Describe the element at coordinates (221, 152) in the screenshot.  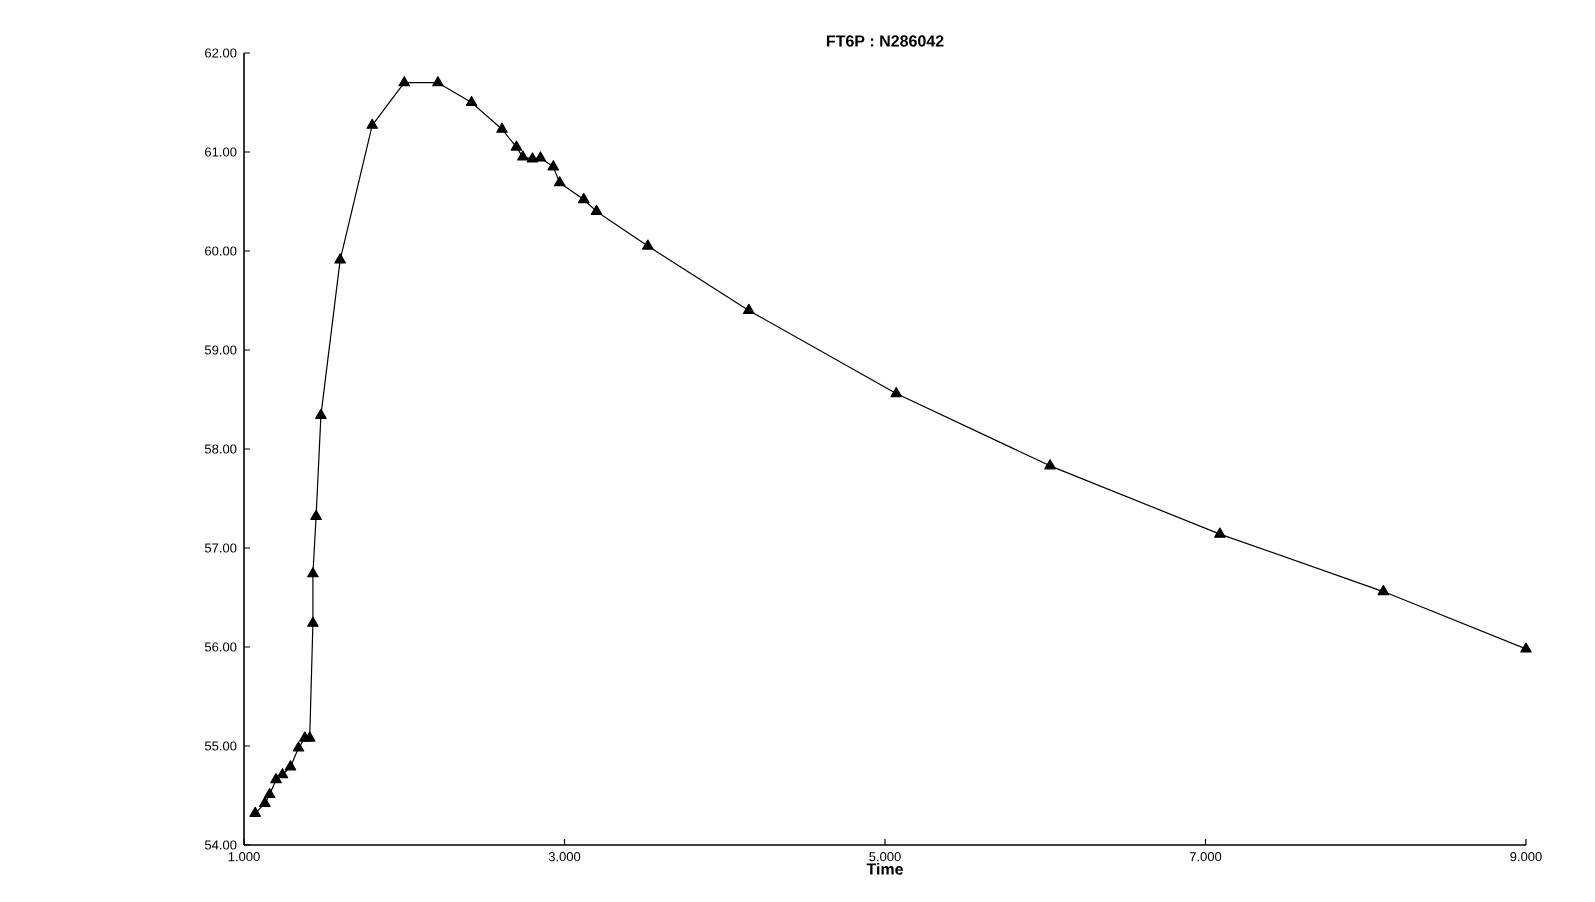
I see `y-tick-label: 61.00` at that location.